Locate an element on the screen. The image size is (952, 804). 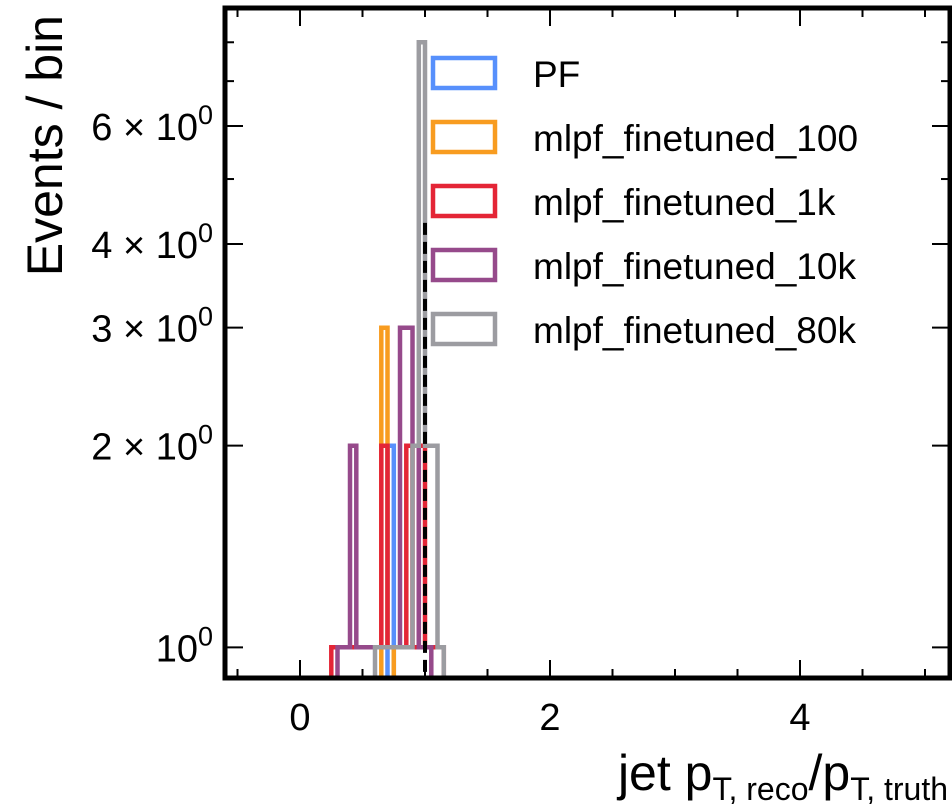
x-axis-label-sub2: T, truth is located at coordinates (899, 787).